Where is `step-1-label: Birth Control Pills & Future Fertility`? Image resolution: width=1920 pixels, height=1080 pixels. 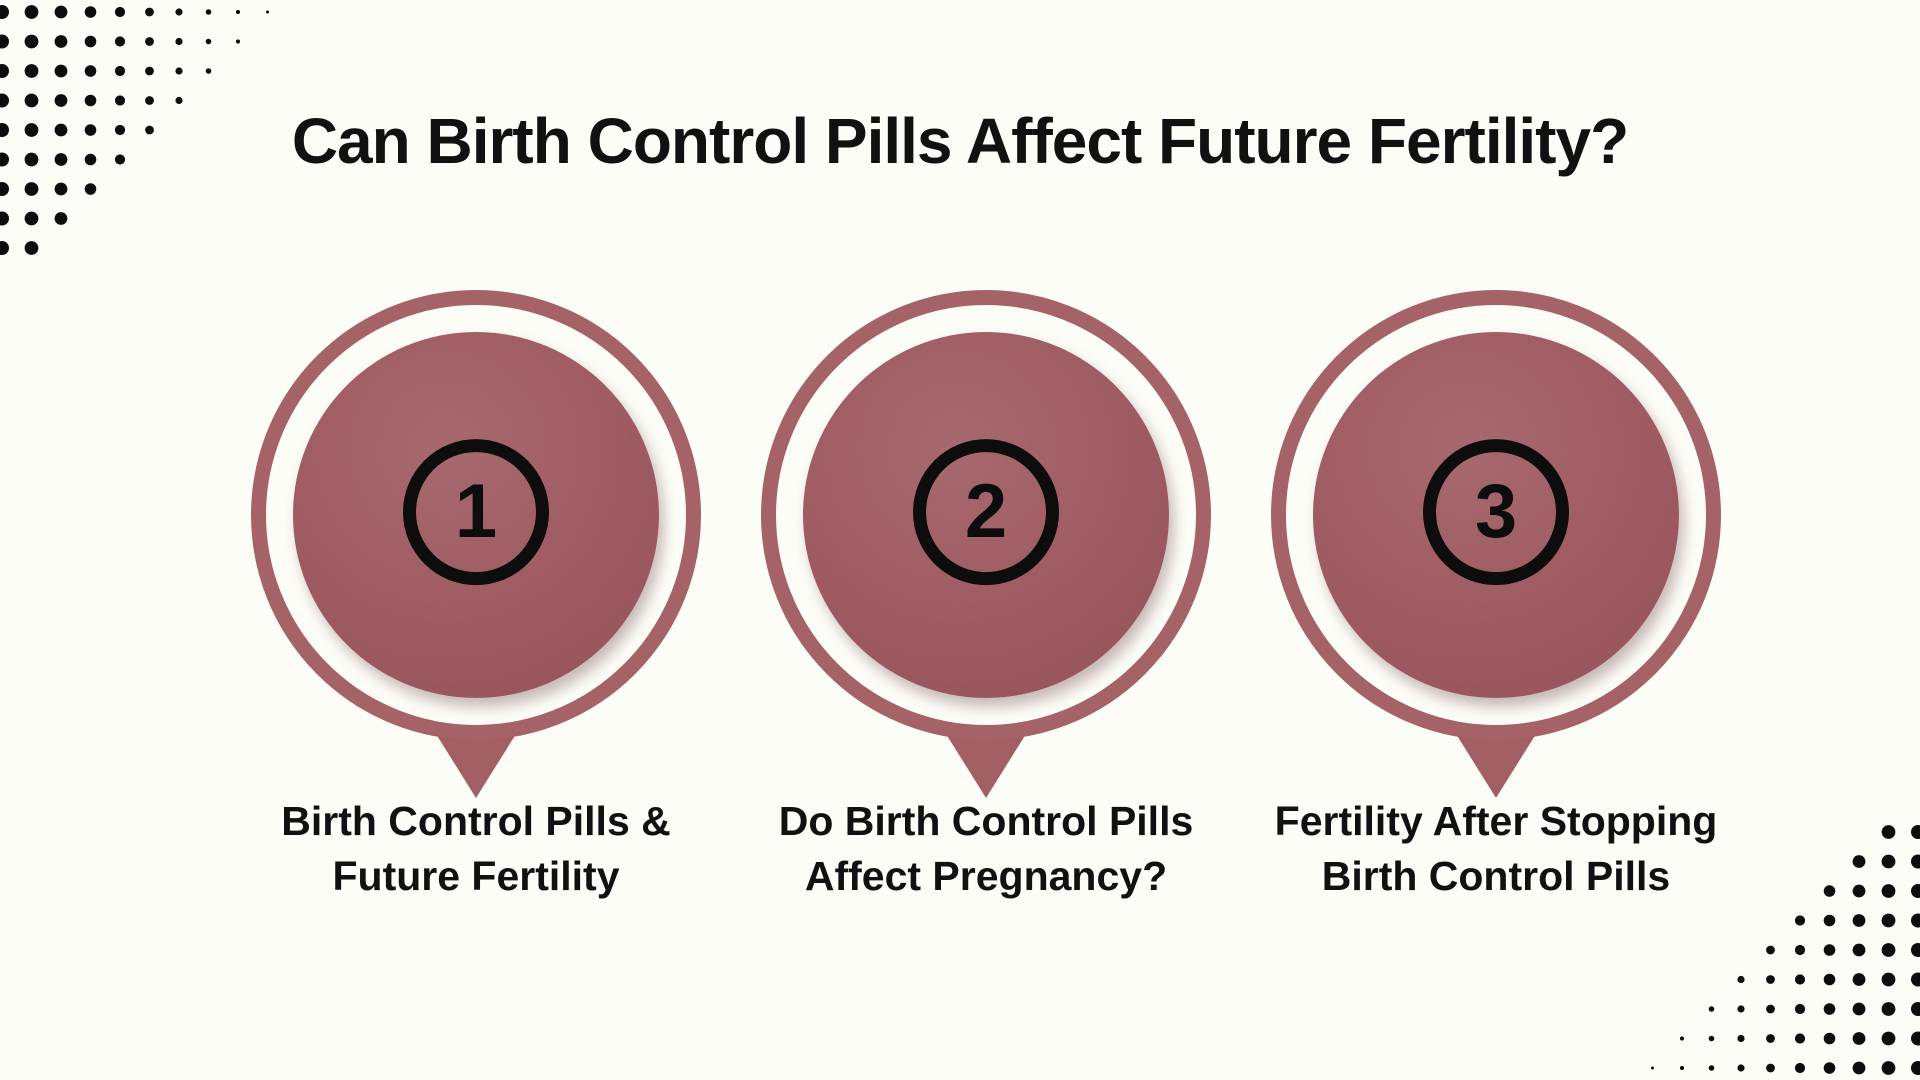 step-1-label: Birth Control Pills & Future Fertility is located at coordinates (476, 848).